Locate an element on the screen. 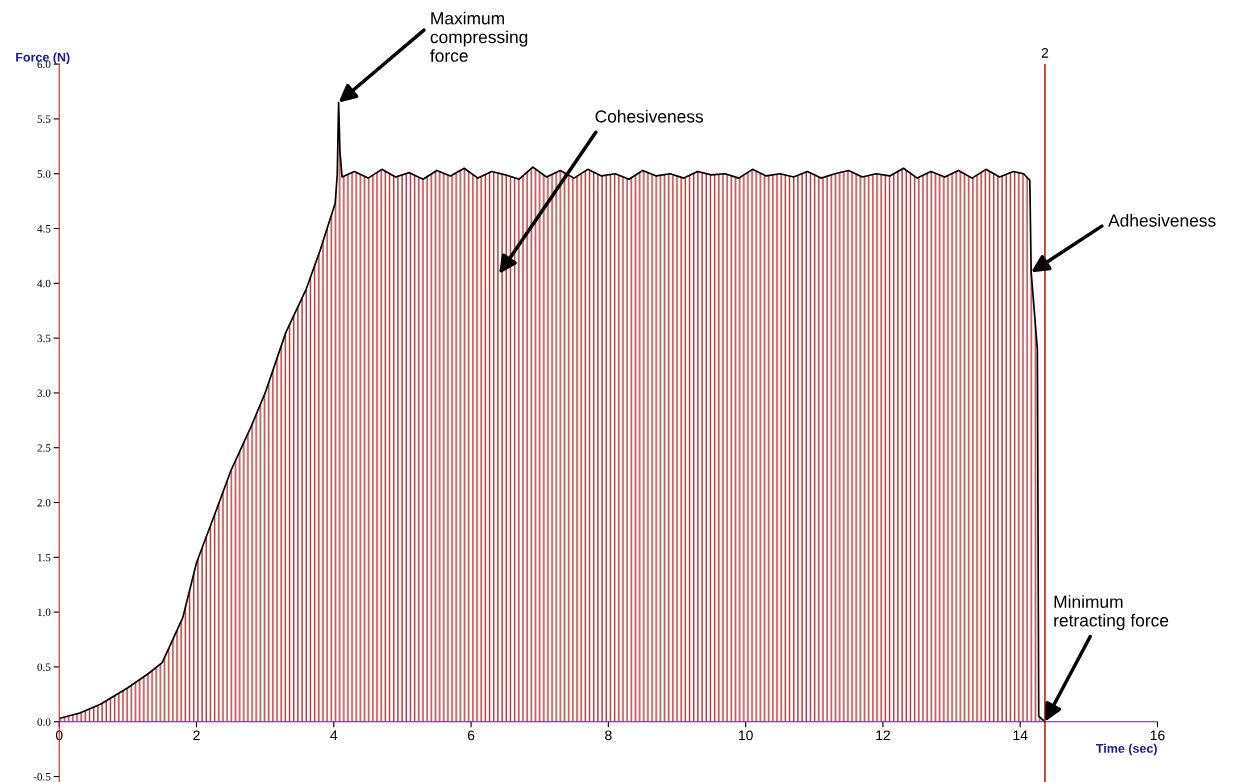 The width and height of the screenshot is (1234, 782). y-tick-label: 4.0 is located at coordinates (44, 283).